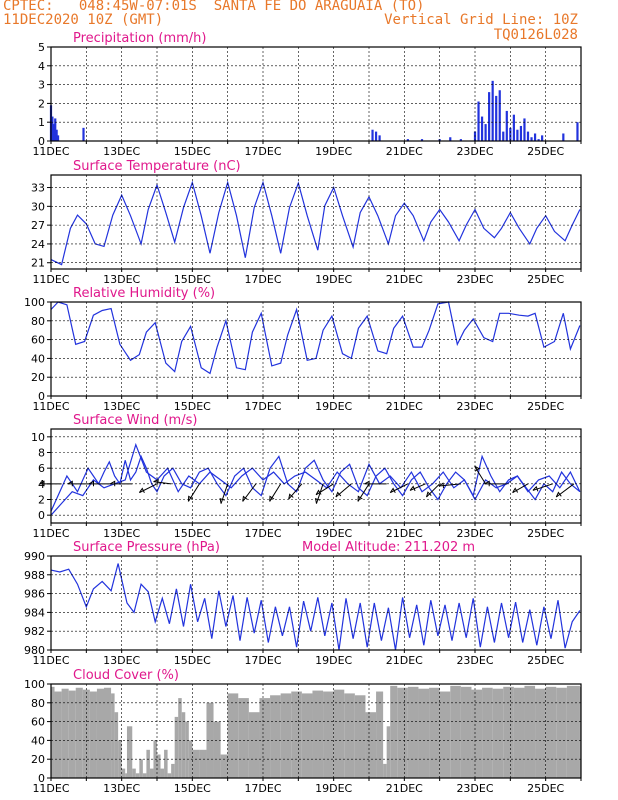 This screenshot has width=618, height=800. I want to click on wind-line, so click(315, 483).